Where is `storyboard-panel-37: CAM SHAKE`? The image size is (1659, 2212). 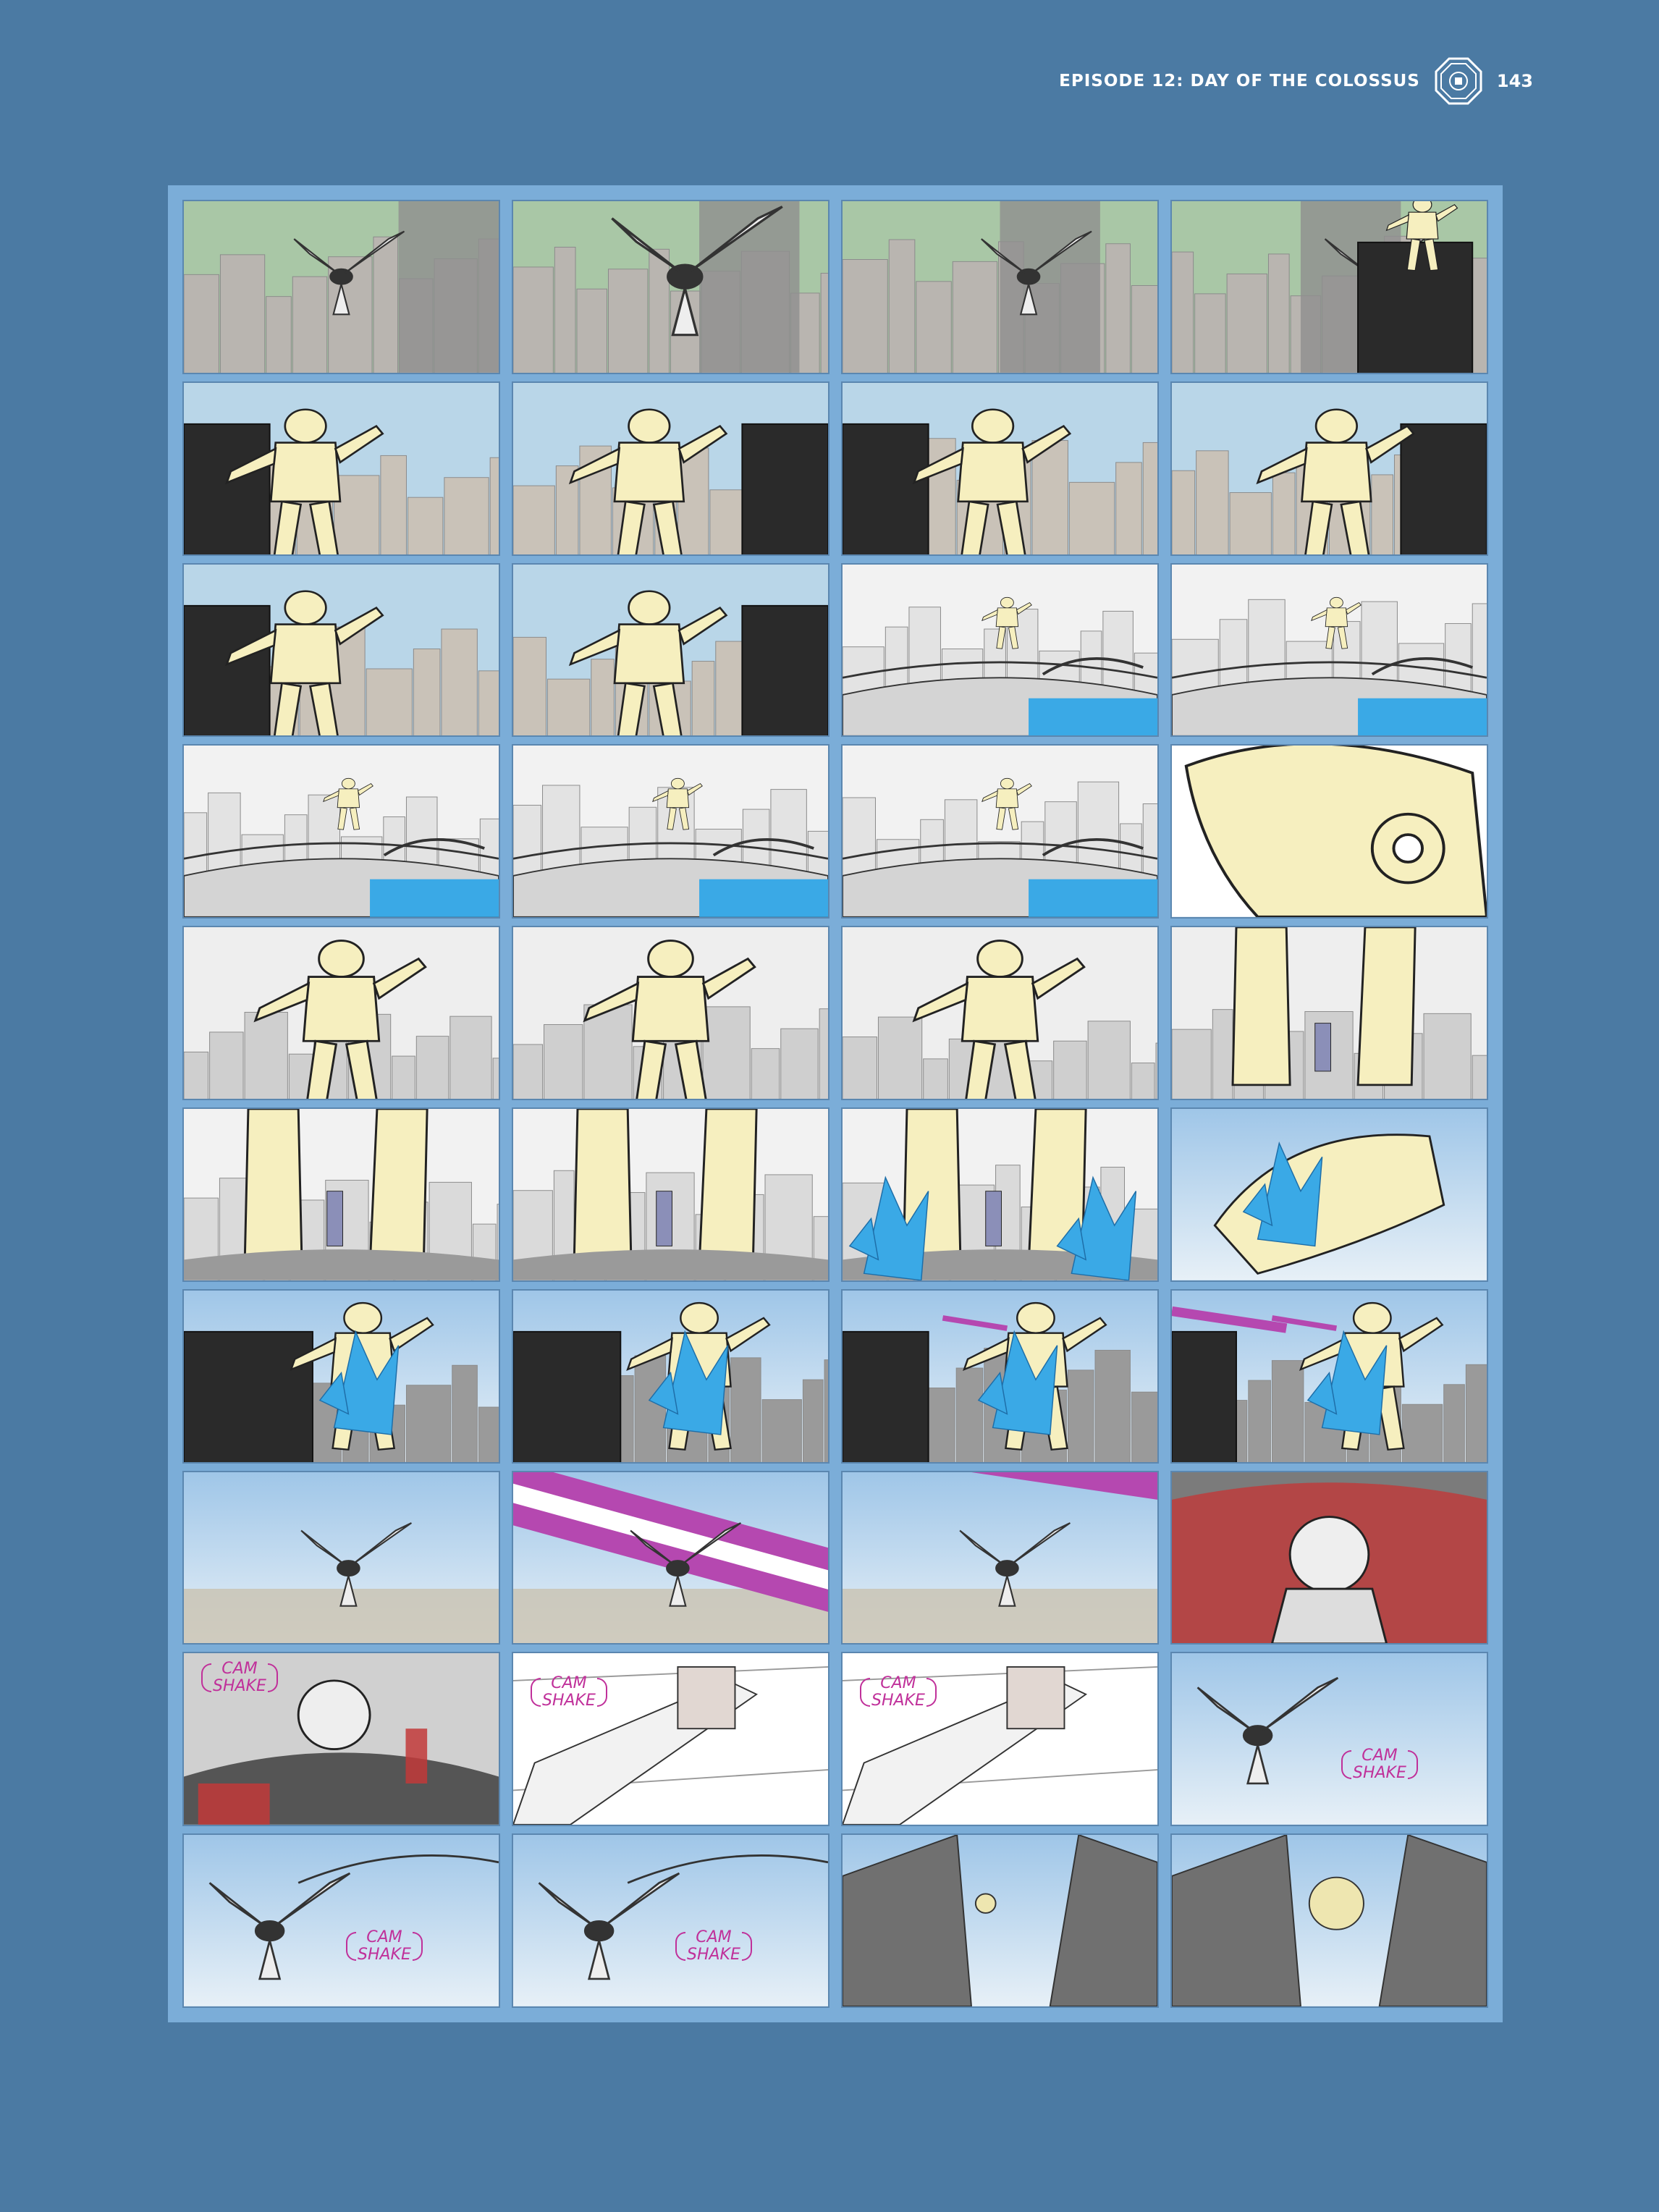 storyboard-panel-37: CAM SHAKE is located at coordinates (341, 1920).